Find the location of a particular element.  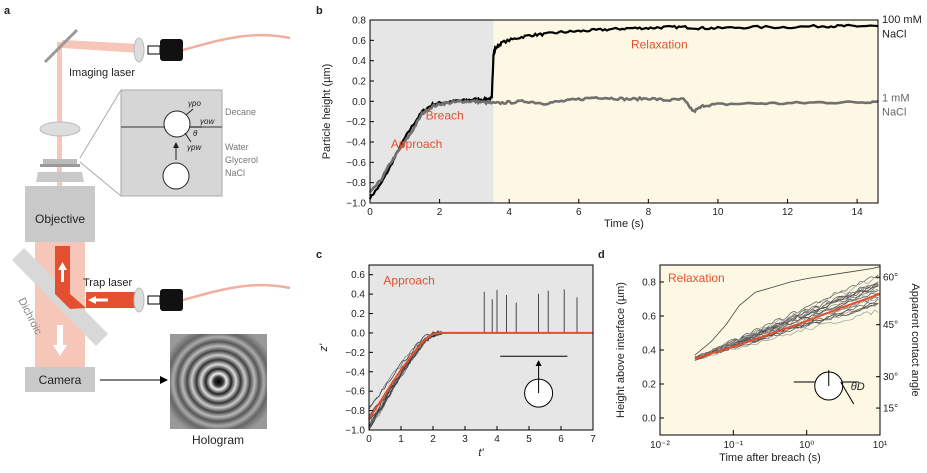

relaxation-outlier-trace is located at coordinates (787, 311).